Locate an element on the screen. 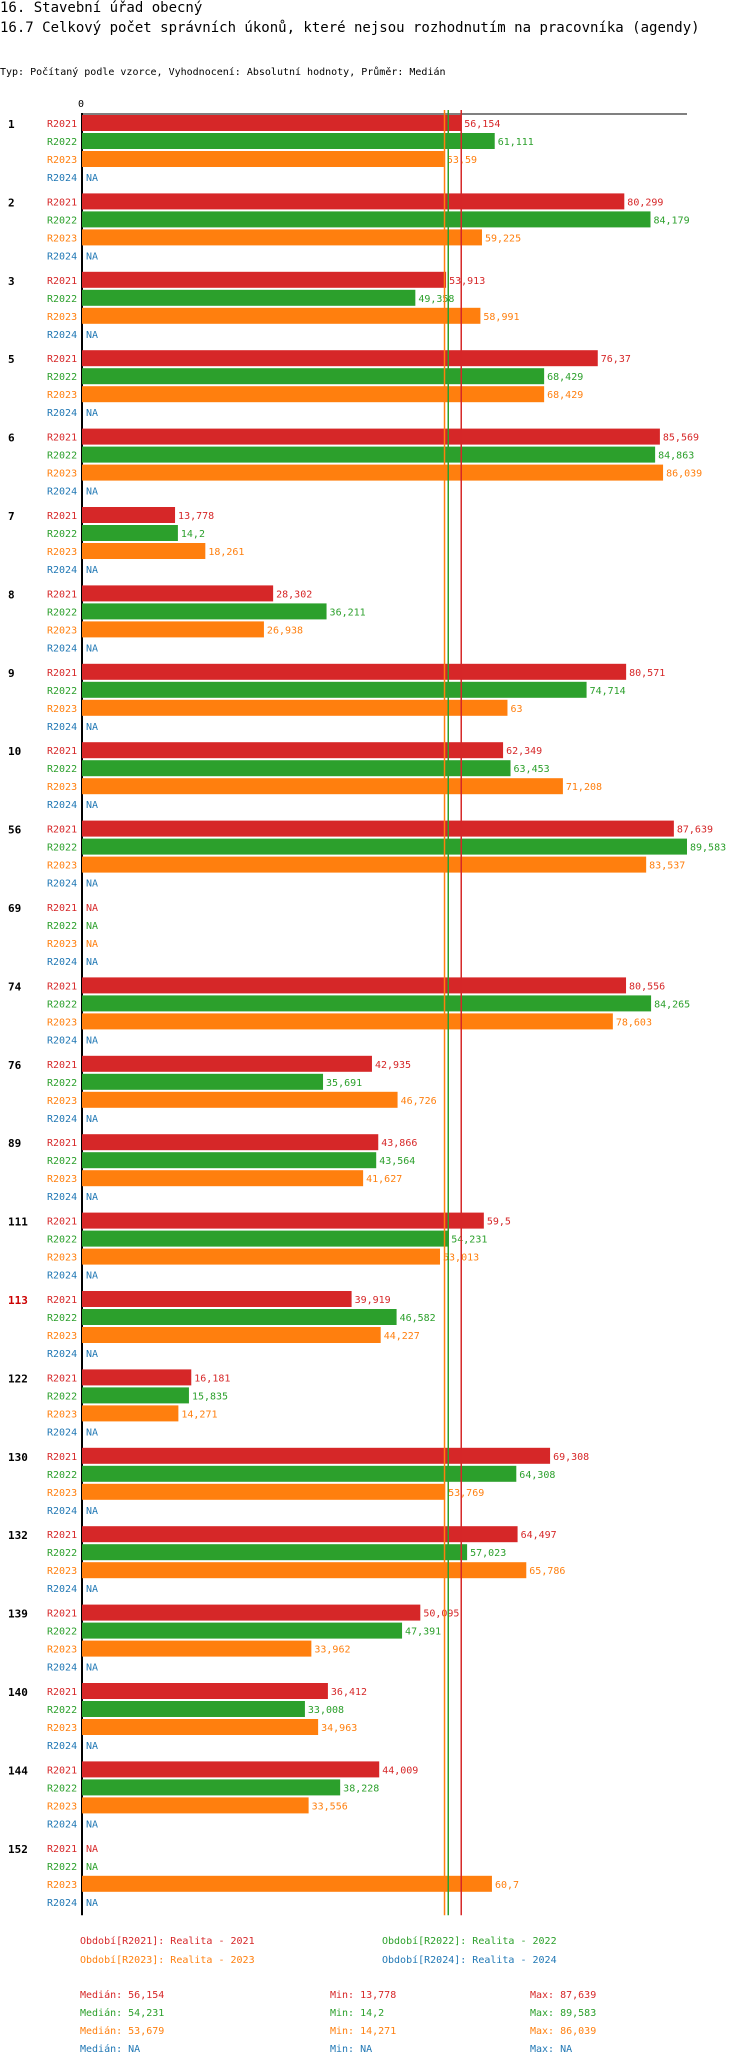  bar-value-label: 74,714 is located at coordinates (608, 691).